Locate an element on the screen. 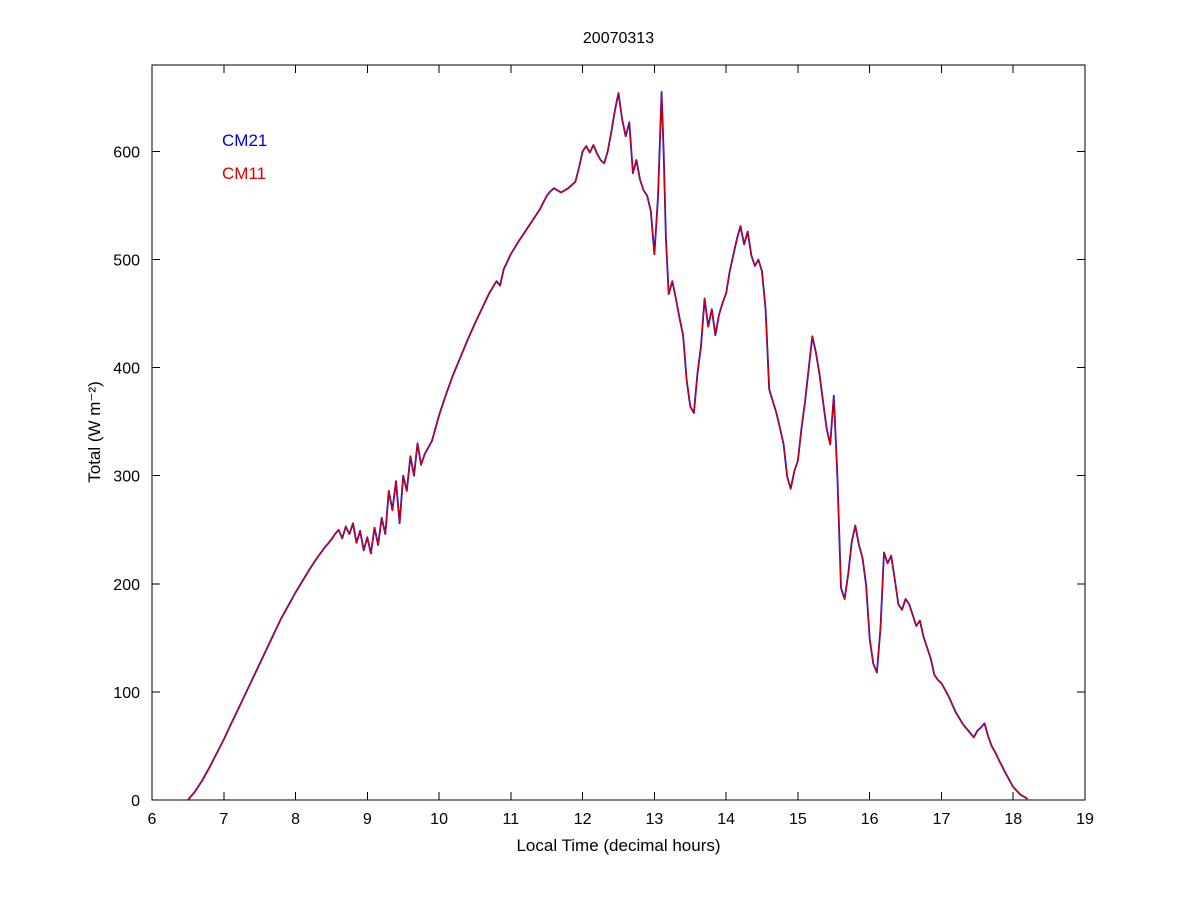 The width and height of the screenshot is (1200, 900). x-tick-label: 11 is located at coordinates (511, 819).